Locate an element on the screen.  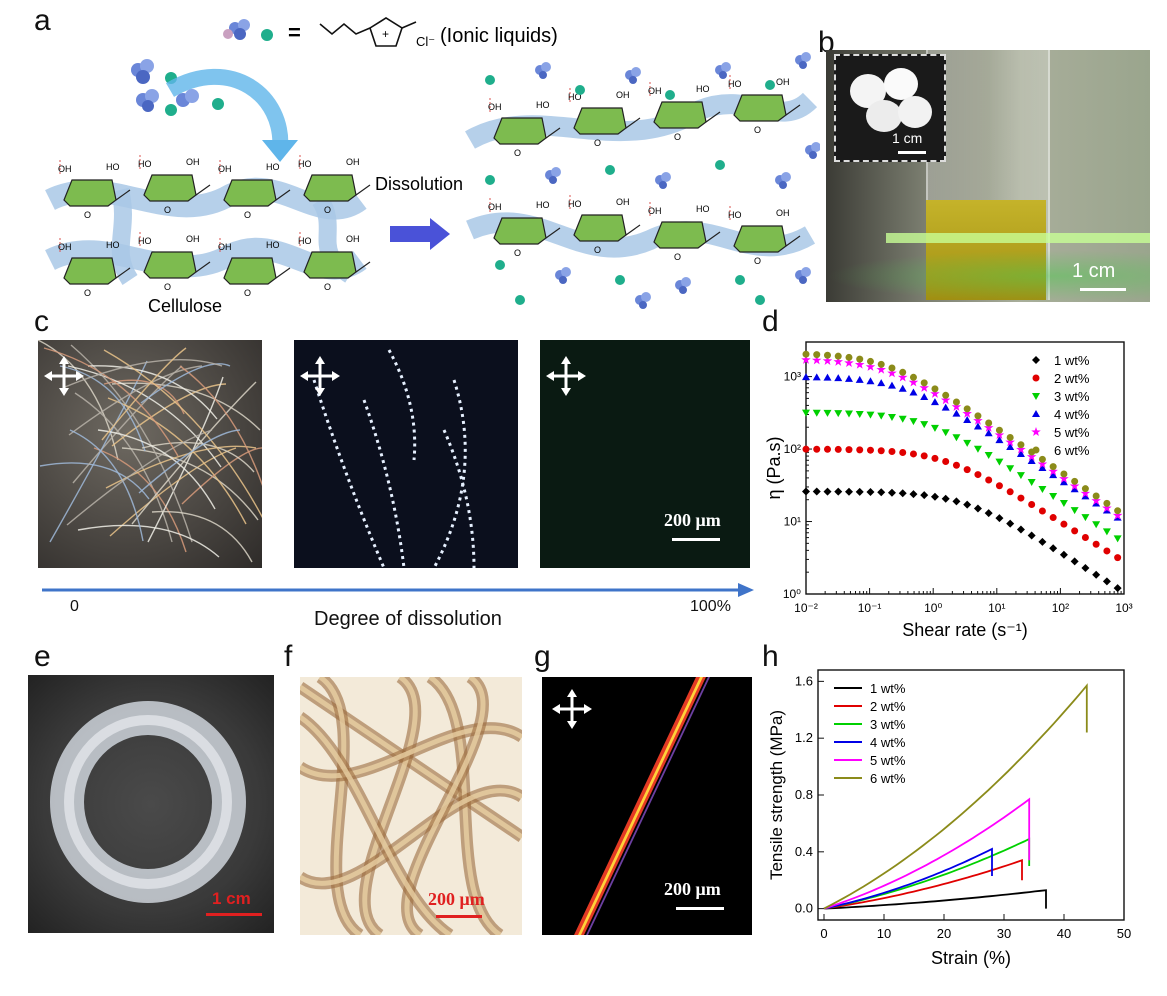
e-scalebar is located at coordinates (234, 914).